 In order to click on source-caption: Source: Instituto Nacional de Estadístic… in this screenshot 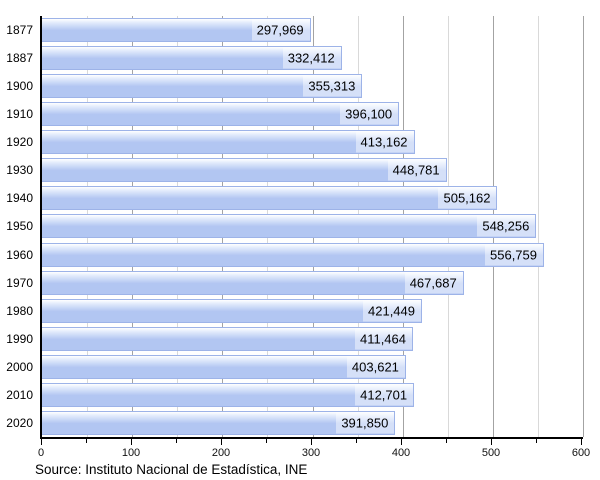, I will do `click(171, 469)`.